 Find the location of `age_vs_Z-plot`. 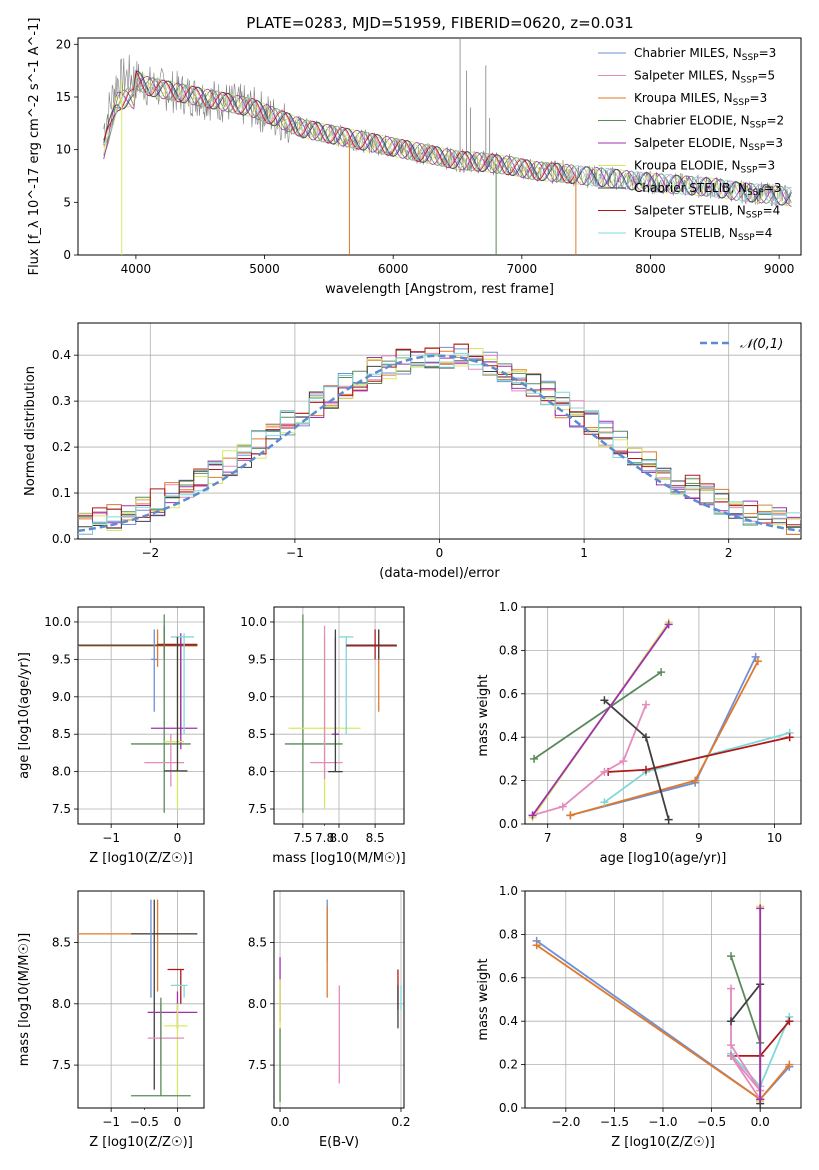

age_vs_Z-plot is located at coordinates (138, 713).